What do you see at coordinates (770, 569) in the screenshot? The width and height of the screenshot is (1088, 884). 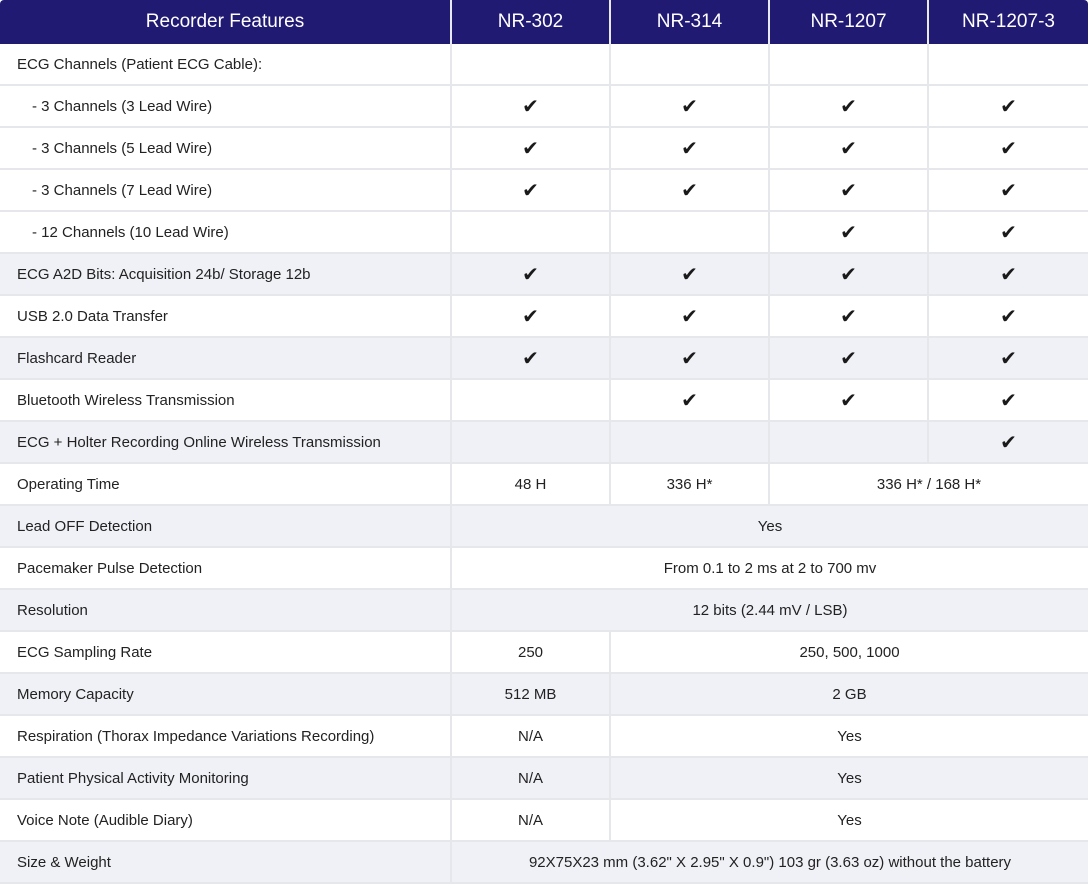 I see `value-cell: From 0.1 to 2 ms at 2 to 700 mv` at bounding box center [770, 569].